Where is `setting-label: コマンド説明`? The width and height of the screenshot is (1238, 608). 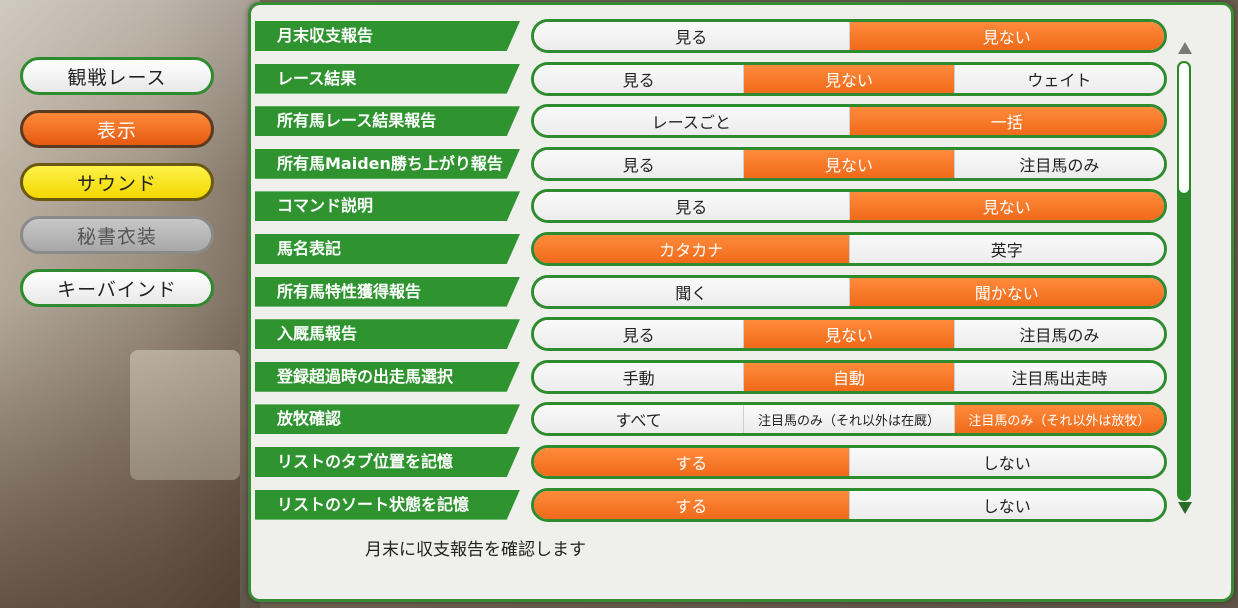 setting-label: コマンド説明 is located at coordinates (387, 206).